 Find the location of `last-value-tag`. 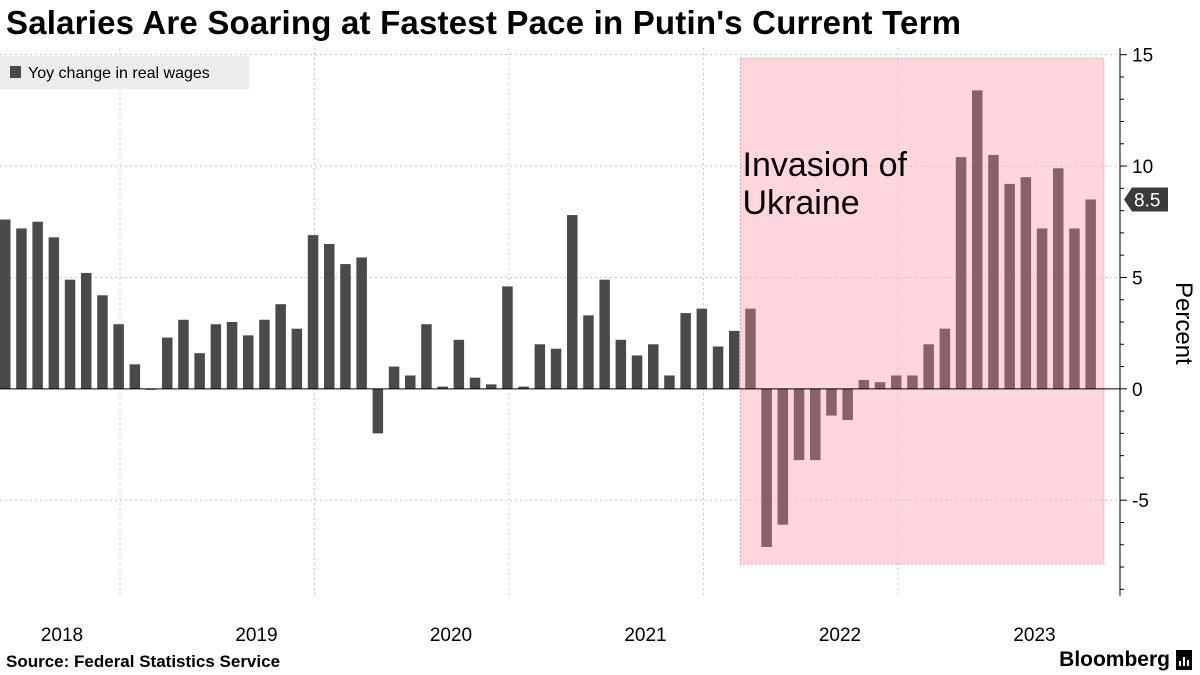

last-value-tag is located at coordinates (1146, 199).